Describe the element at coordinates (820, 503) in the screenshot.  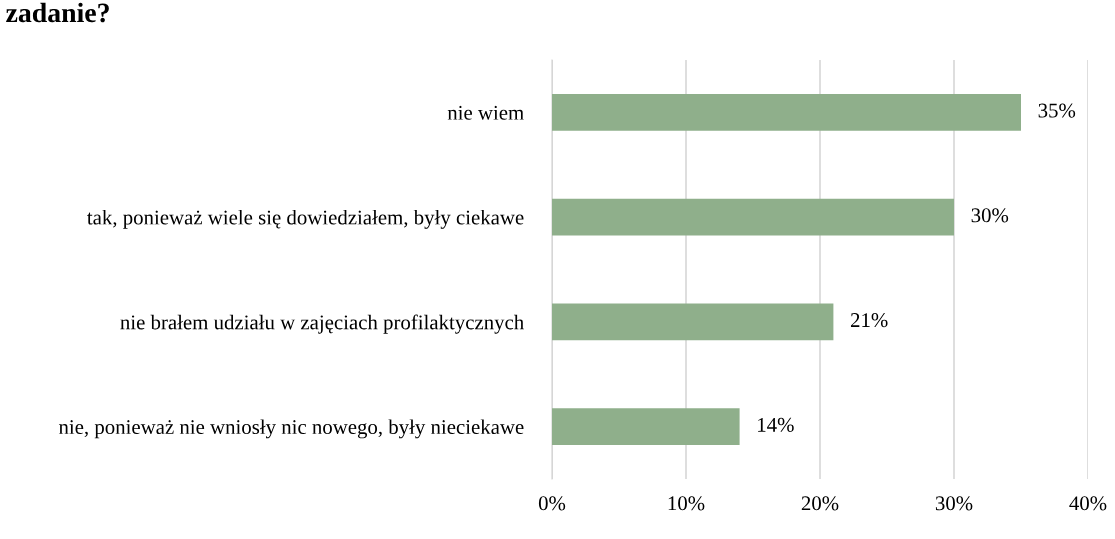
I see `x-tick-label: 20%` at that location.